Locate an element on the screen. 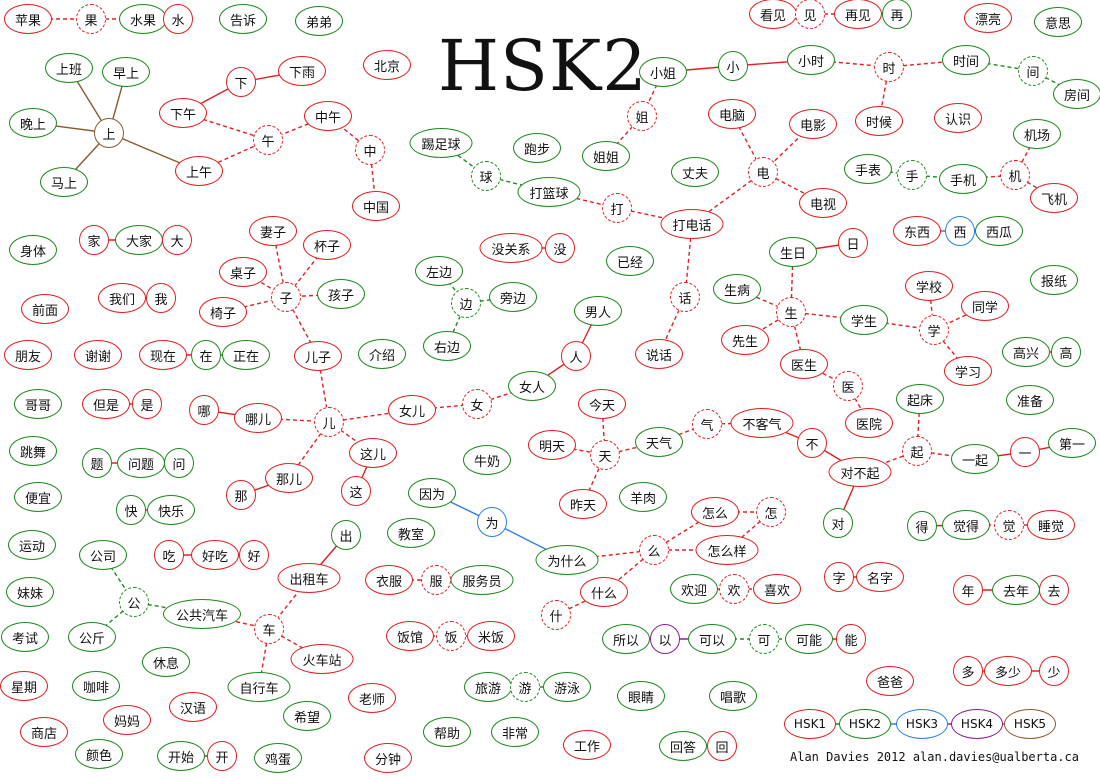 This screenshot has width=1100, height=780. vocab-node: 以 is located at coordinates (665, 639).